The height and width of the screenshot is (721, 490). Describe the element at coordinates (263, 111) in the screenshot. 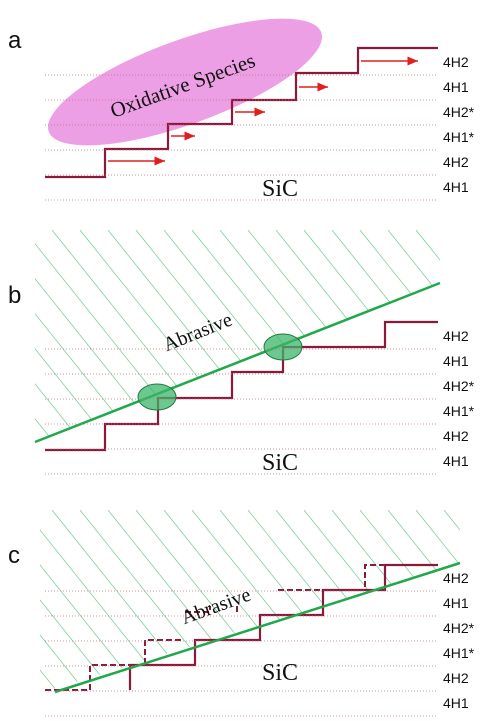

I see `arrows` at that location.